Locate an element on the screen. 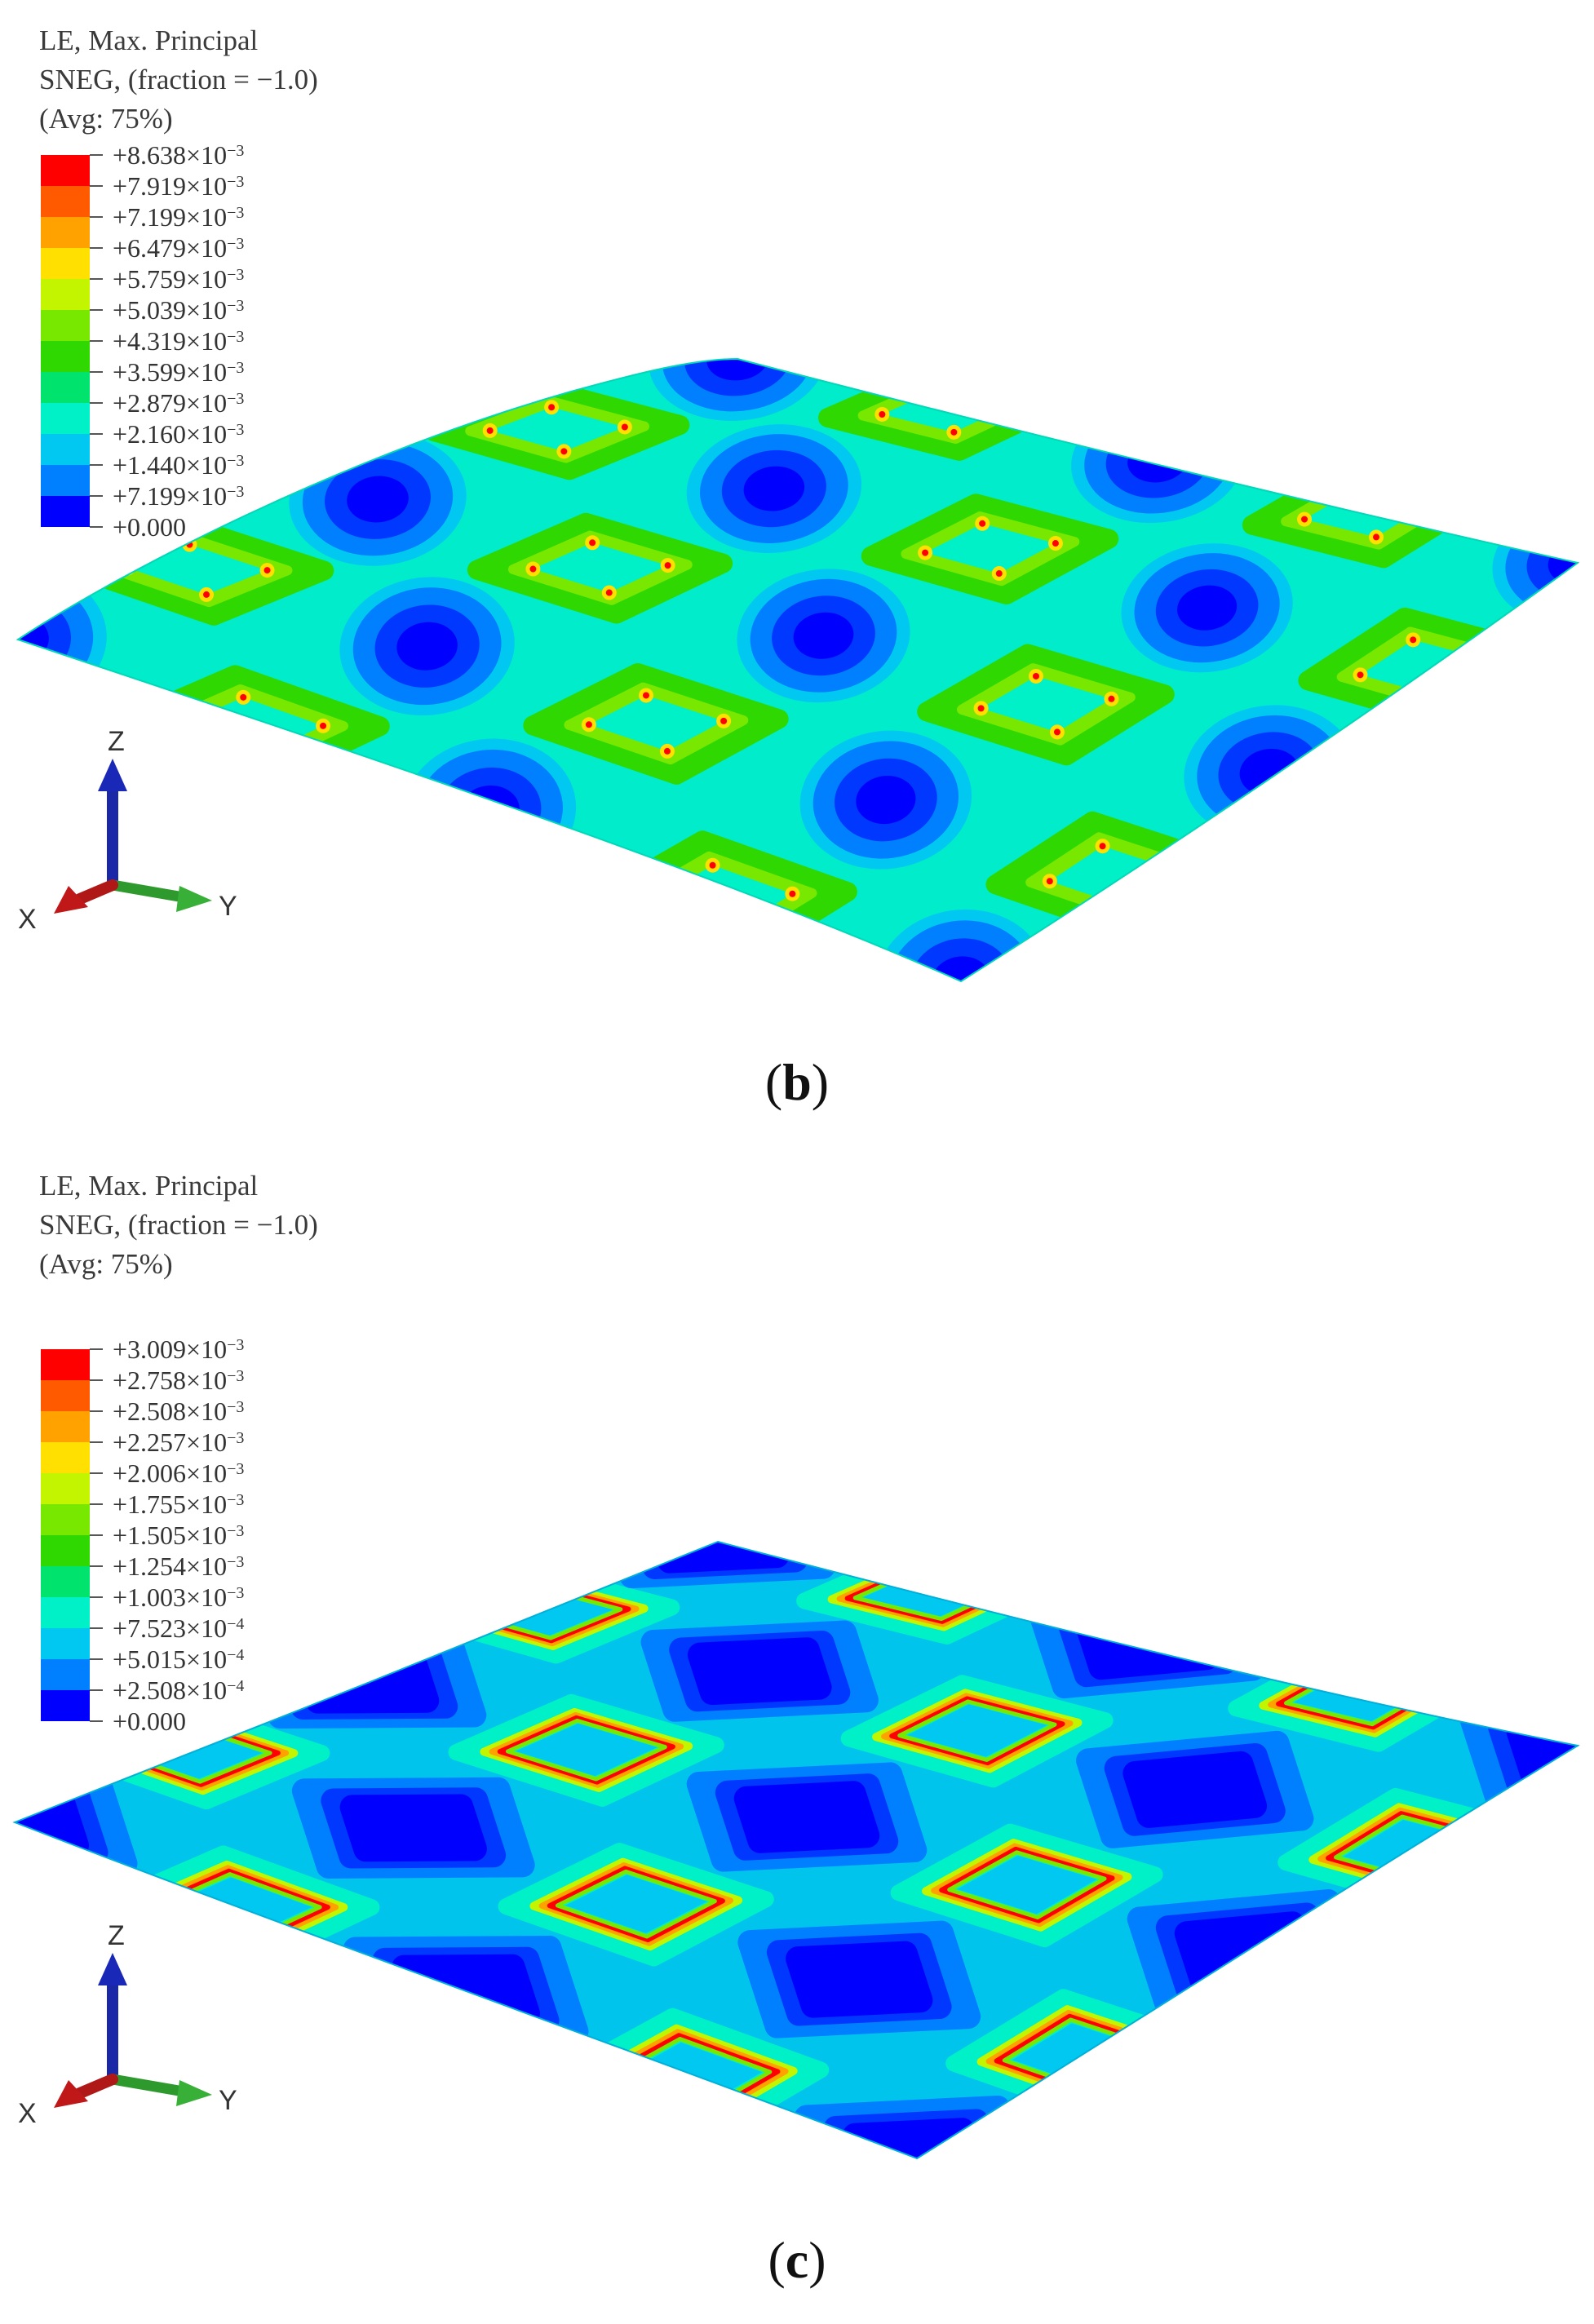  legend-variable: LE, Max. Principal is located at coordinates (149, 40).